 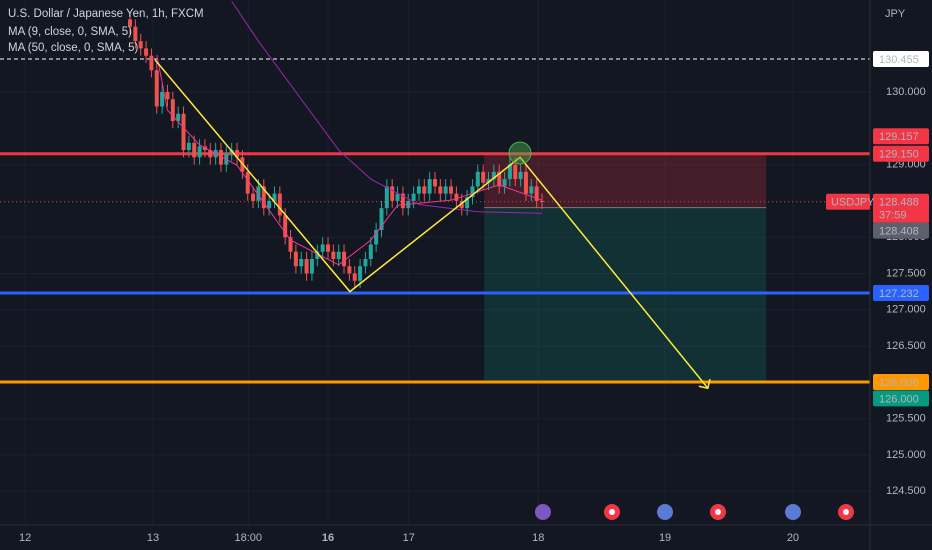 I want to click on x-tick-label: 16, so click(x=328, y=538).